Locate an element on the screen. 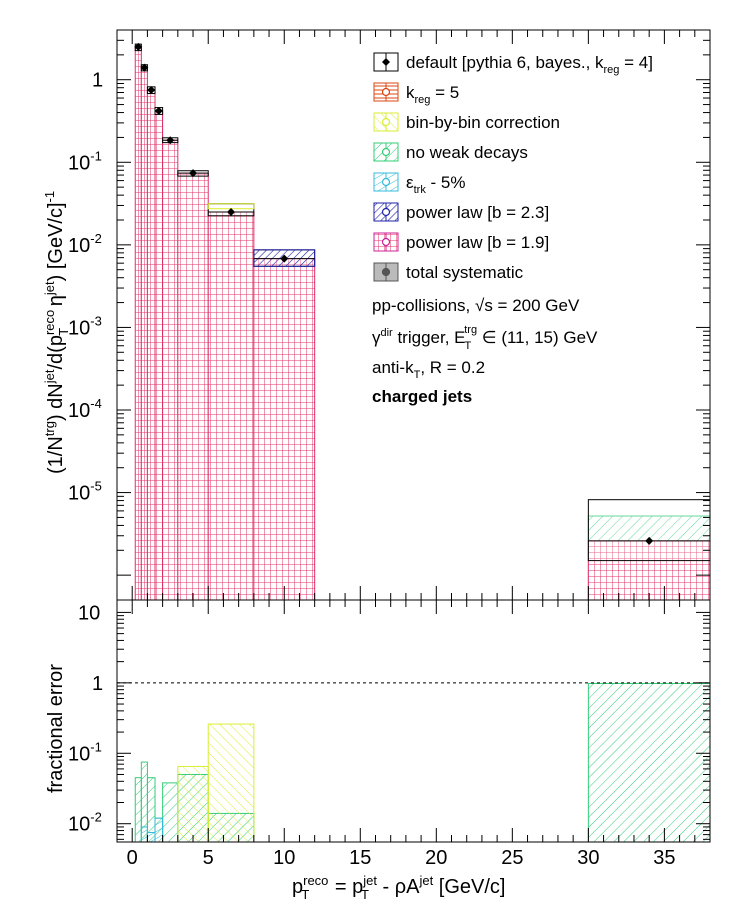  legend-label: power law [b = 2.3] is located at coordinates (477, 212).